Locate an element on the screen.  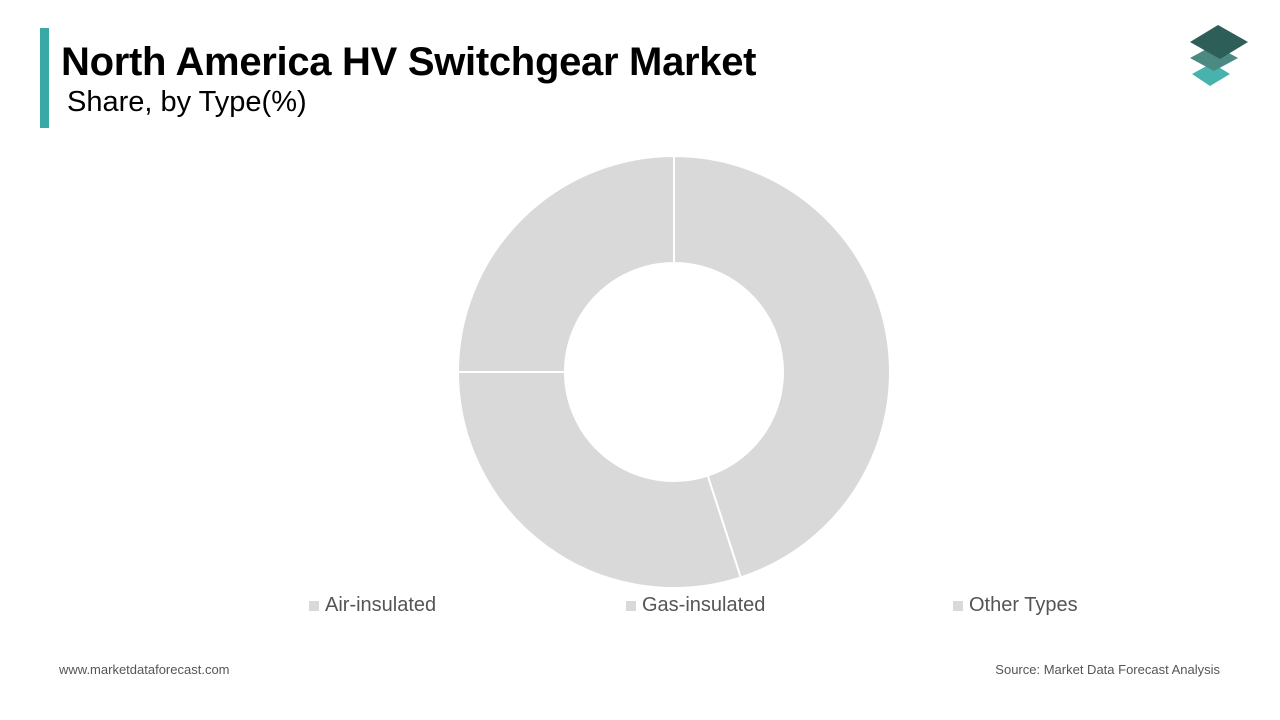
donut-slice-other-types is located at coordinates (565, 263).